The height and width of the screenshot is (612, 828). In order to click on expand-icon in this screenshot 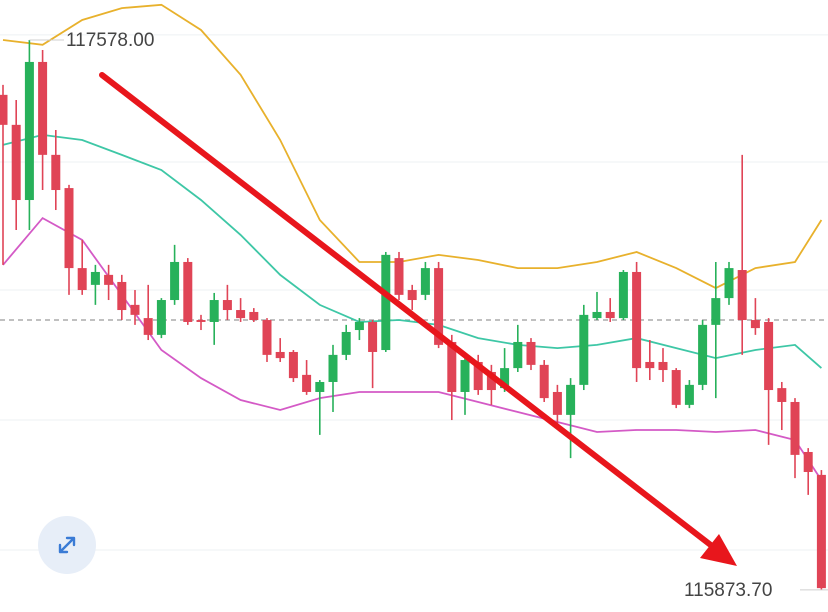, I will do `click(67, 545)`.